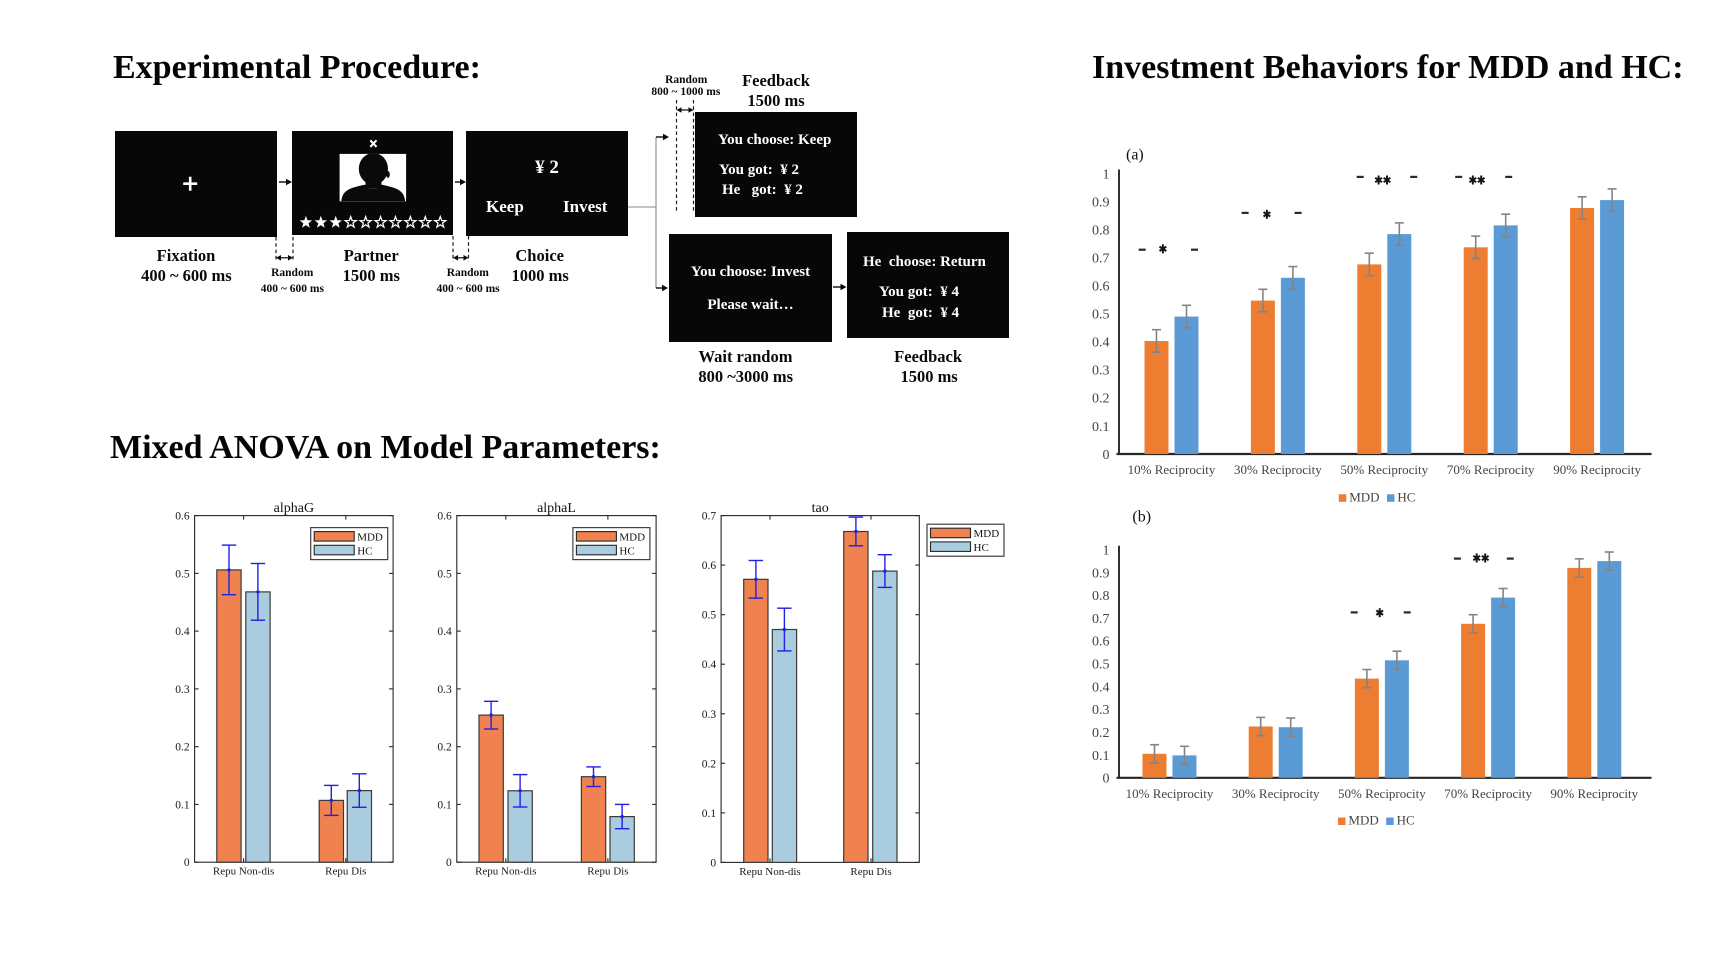 The width and height of the screenshot is (1712, 960). What do you see at coordinates (294, 508) in the screenshot?
I see `svg-text: alphaG` at bounding box center [294, 508].